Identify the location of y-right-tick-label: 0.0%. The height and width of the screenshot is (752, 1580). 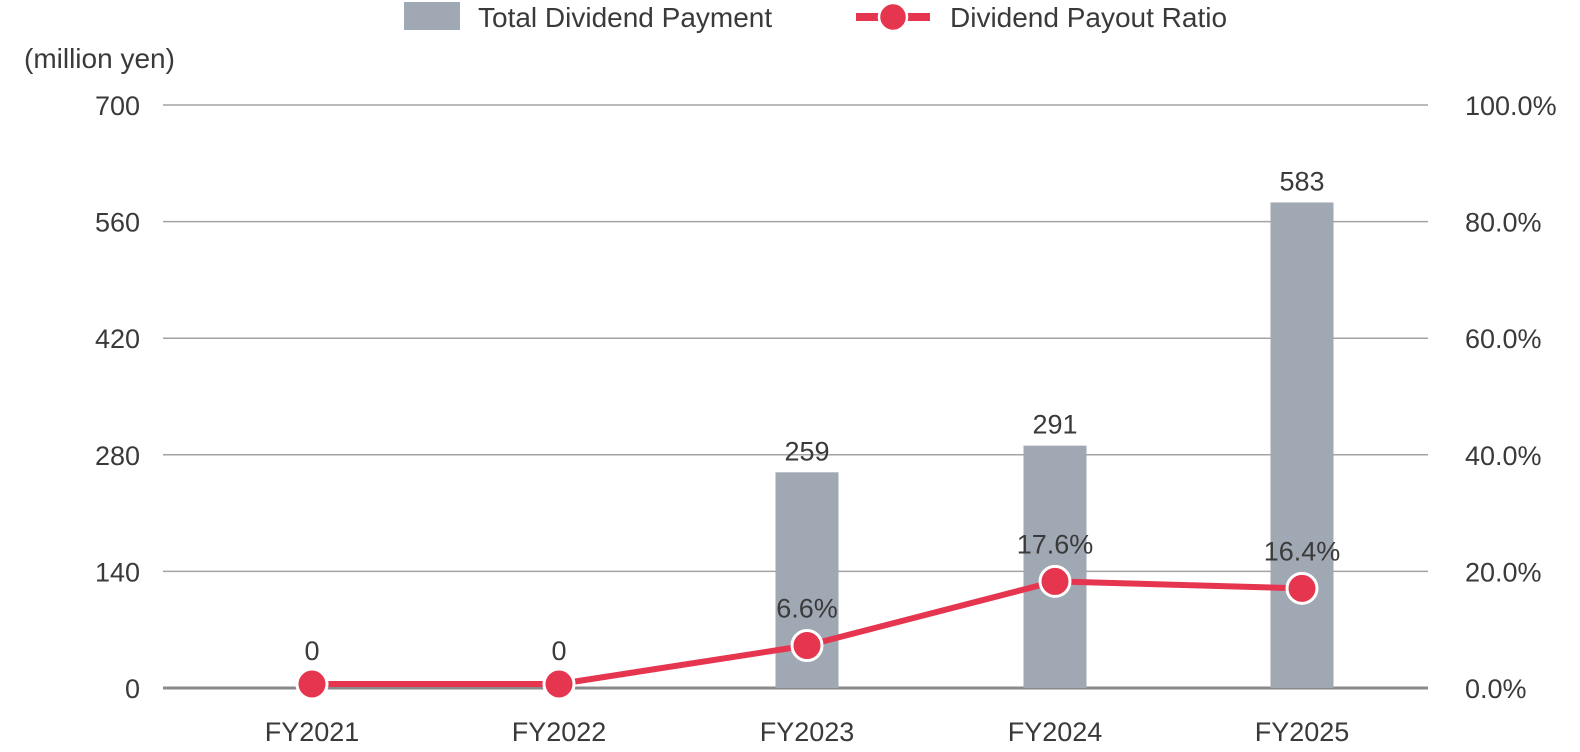
(1496, 689).